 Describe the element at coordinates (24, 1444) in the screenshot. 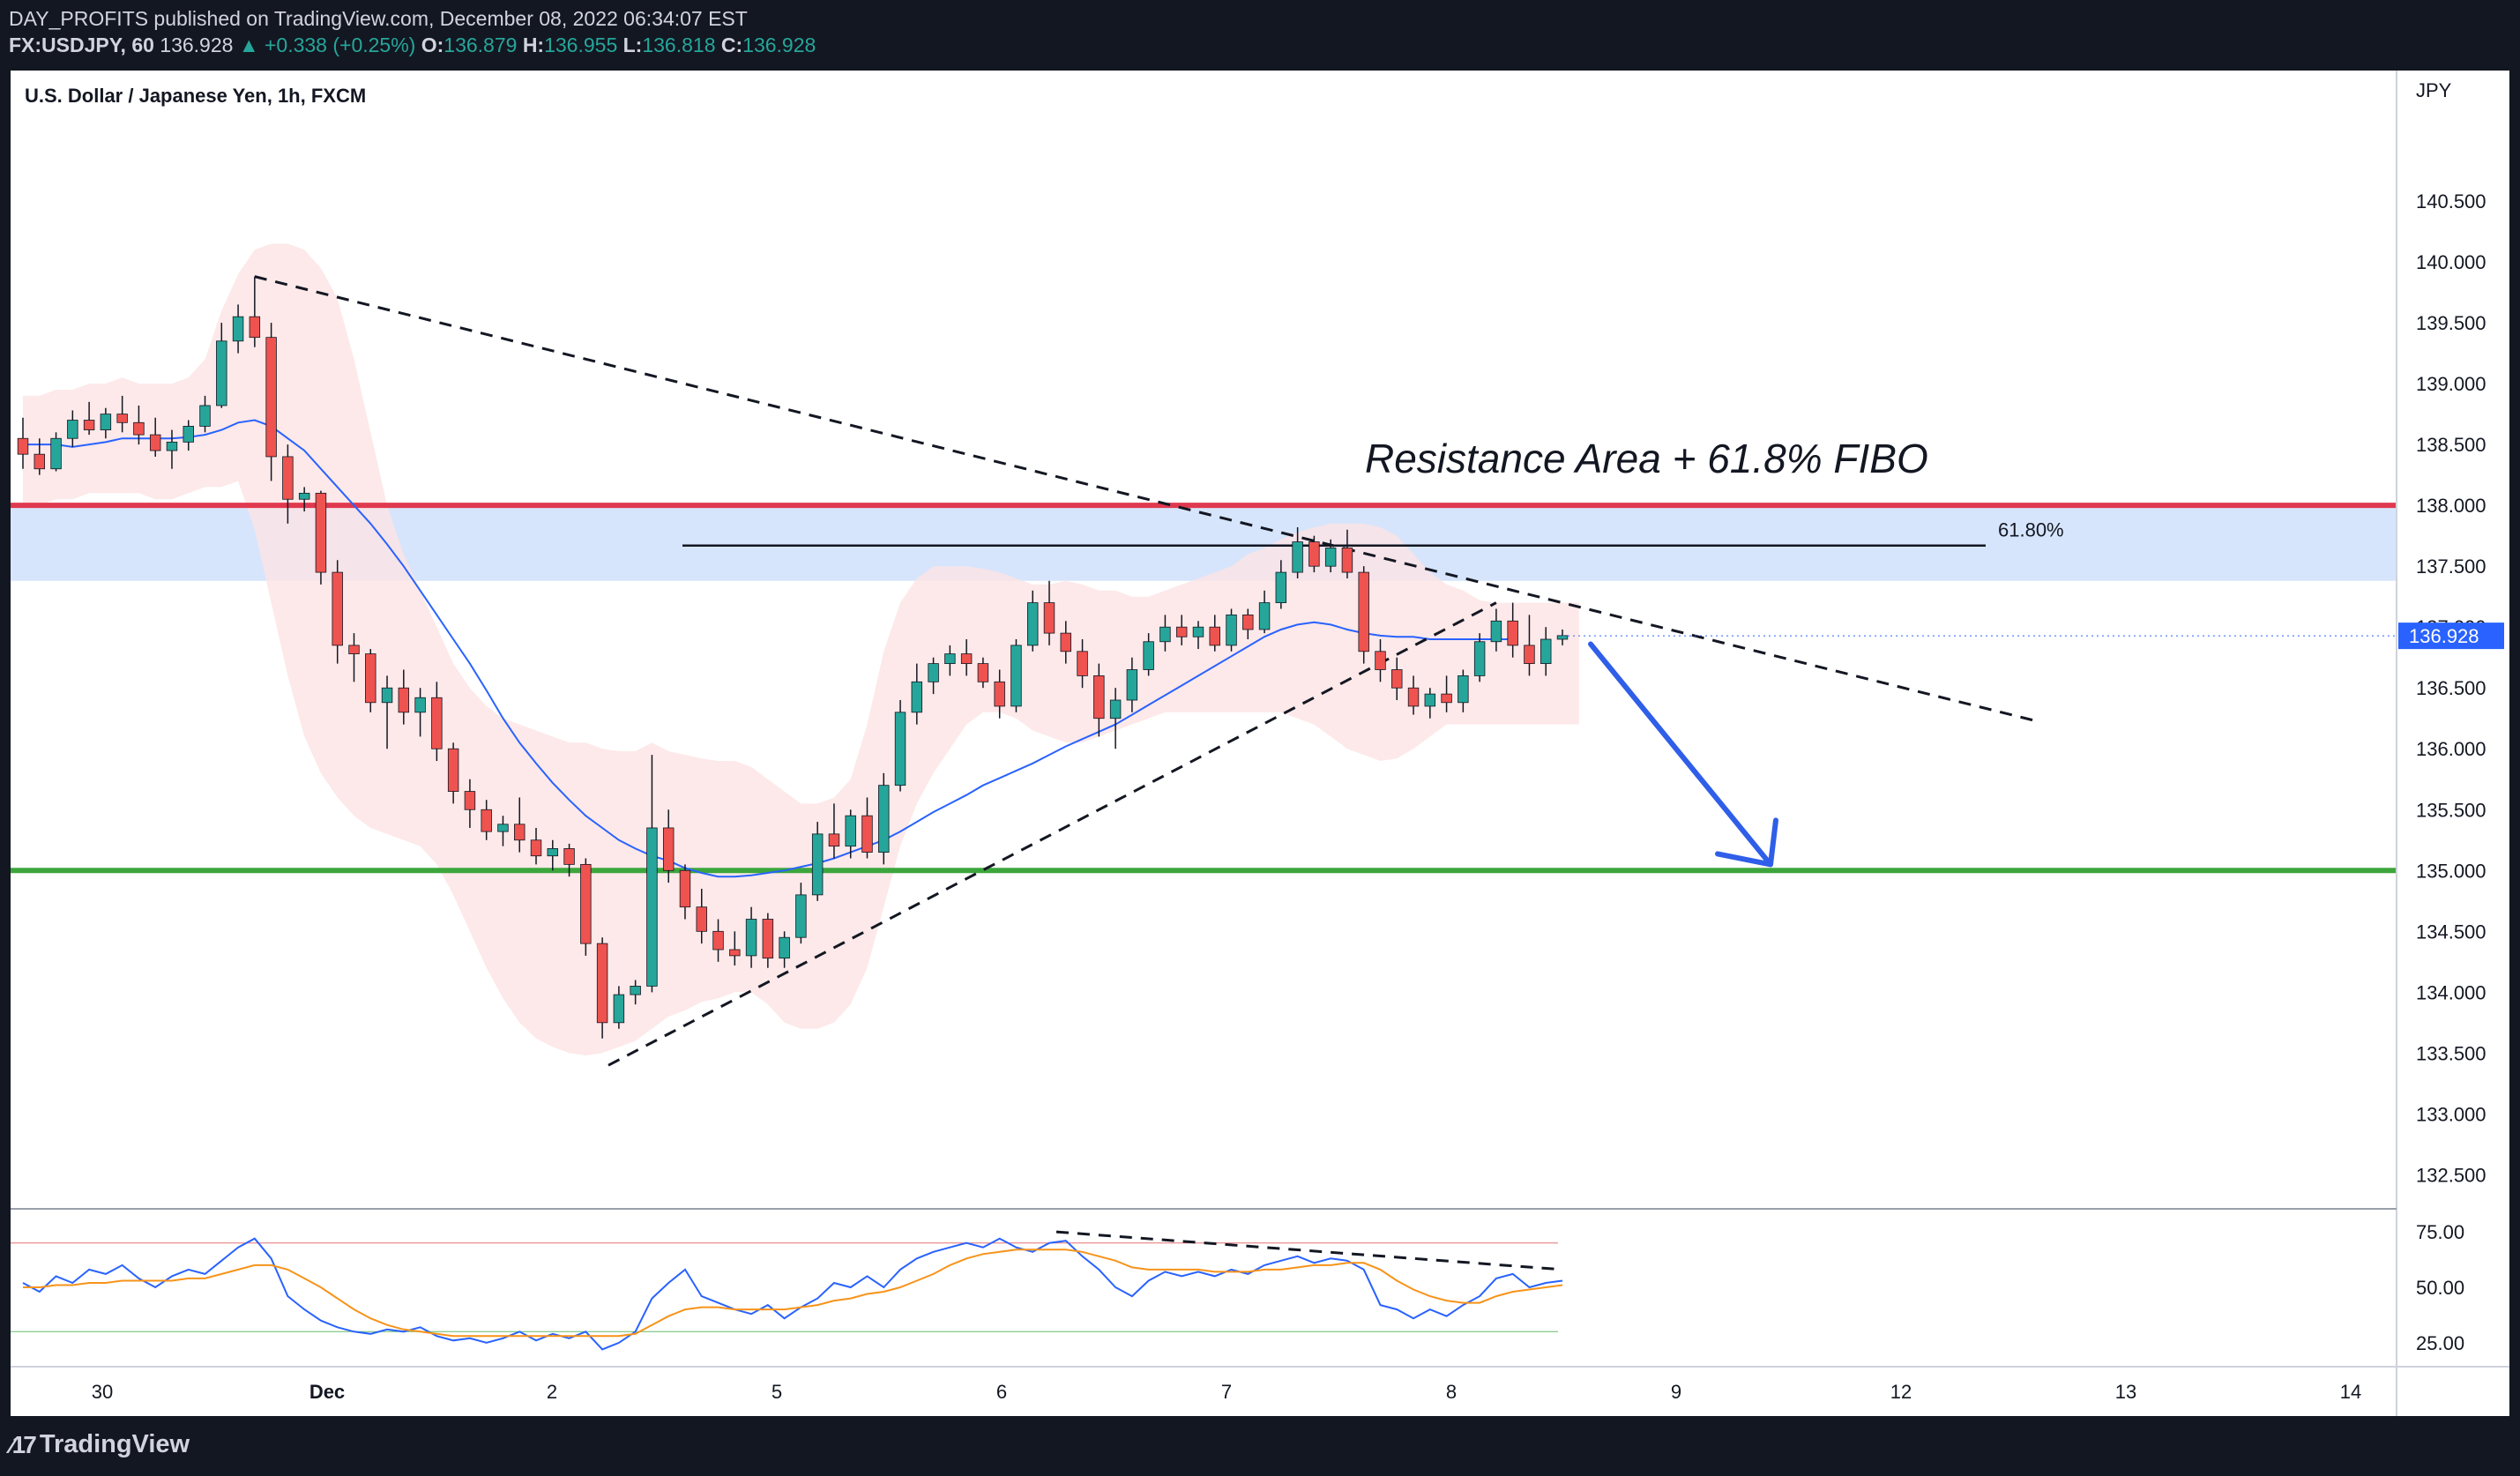

I see `tradingview-logo-icon: ⁄17` at that location.